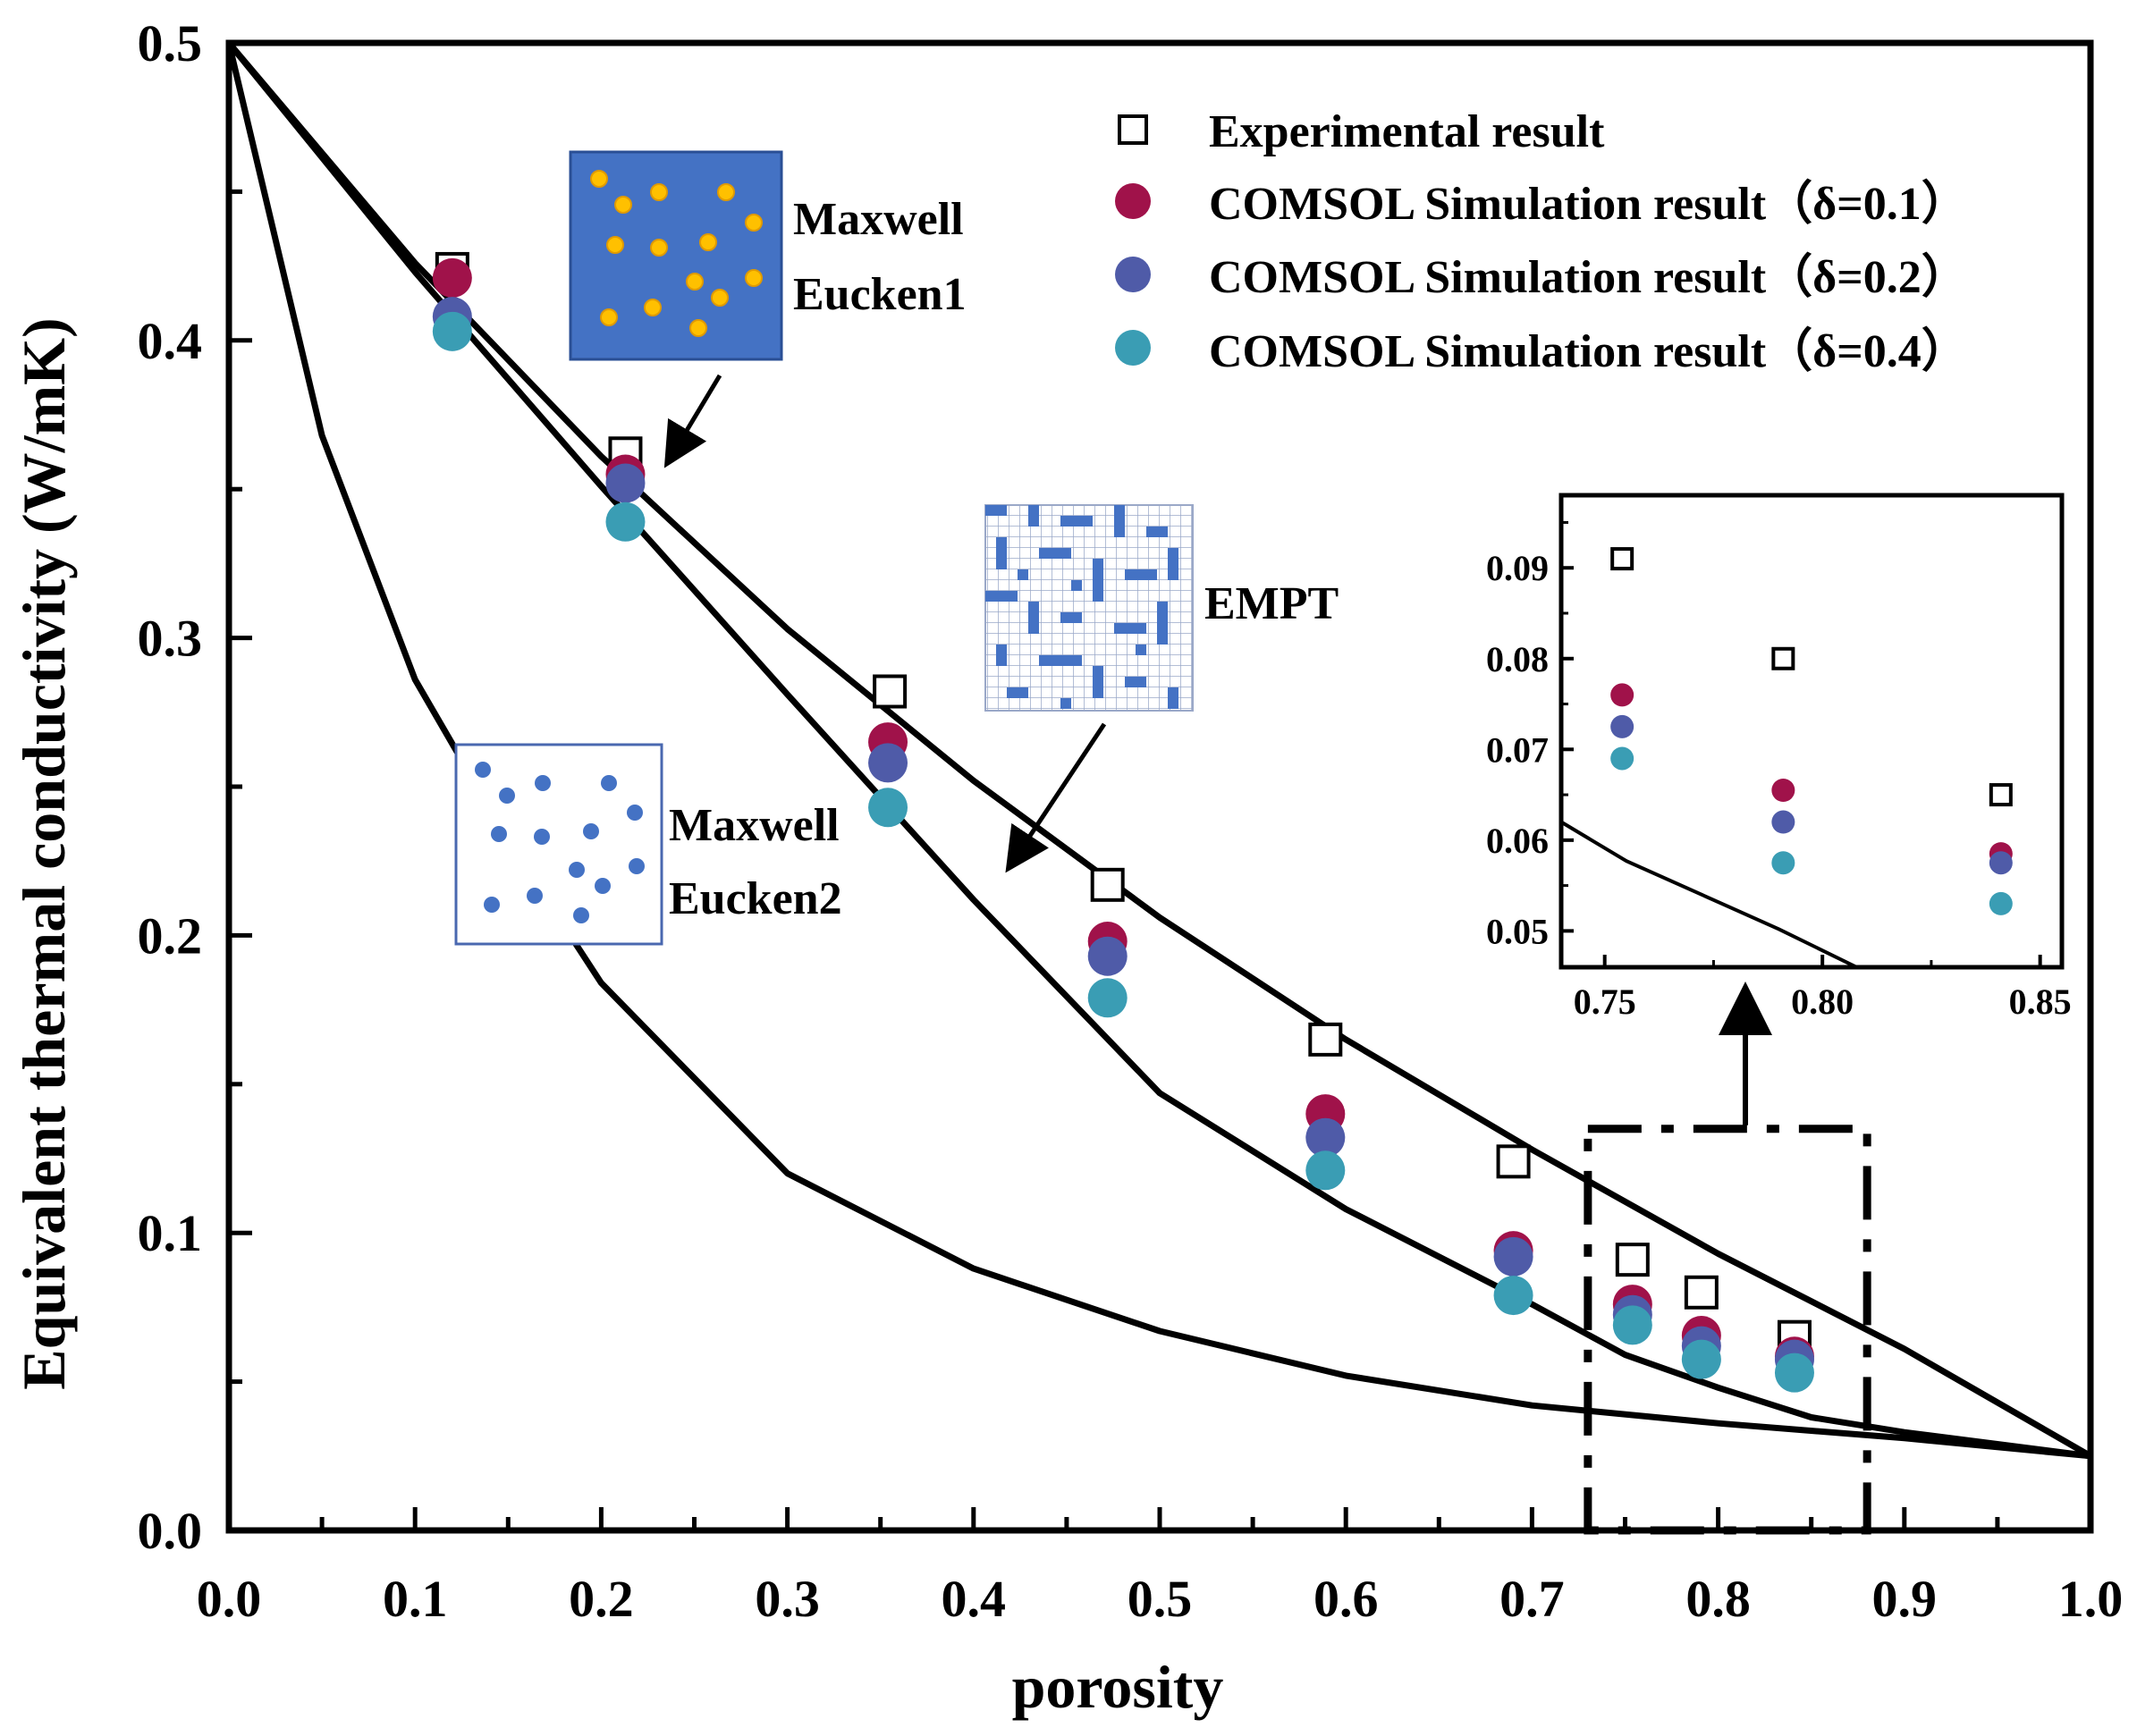 The image size is (2137, 1736). I want to click on maxwell-eucken1-label-line2: Eucken1, so click(880, 294).